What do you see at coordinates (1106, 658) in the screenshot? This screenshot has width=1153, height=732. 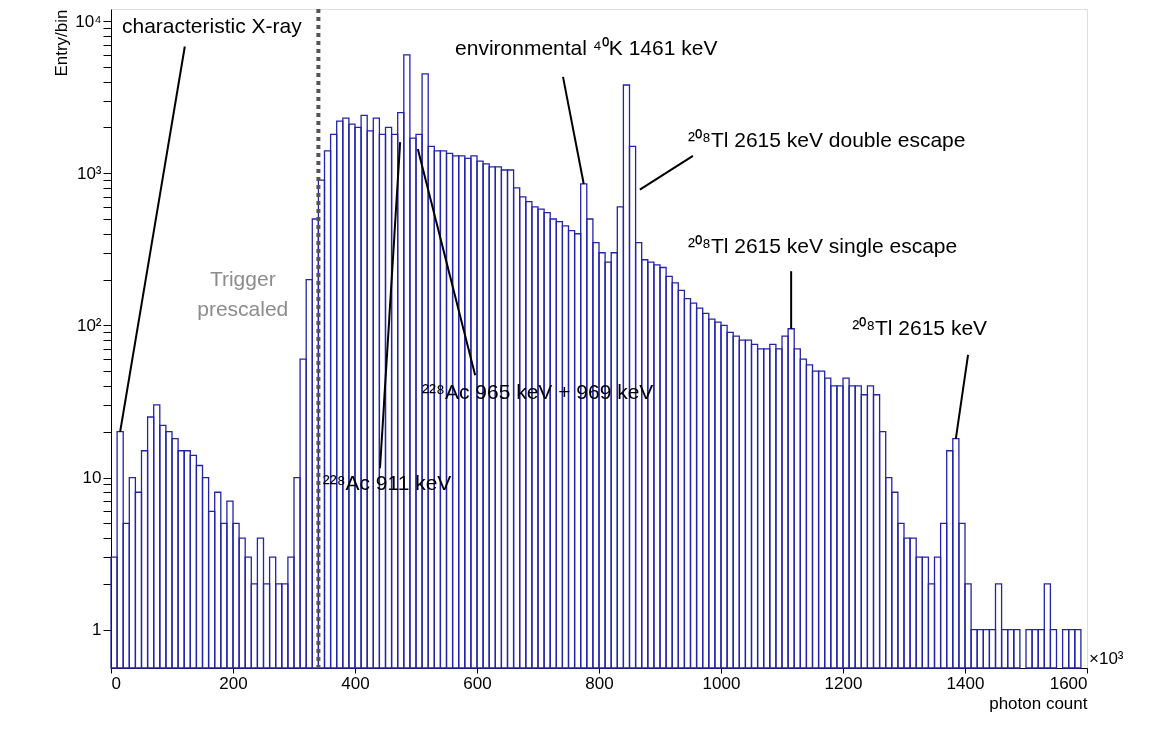 I see `text: ×10³` at bounding box center [1106, 658].